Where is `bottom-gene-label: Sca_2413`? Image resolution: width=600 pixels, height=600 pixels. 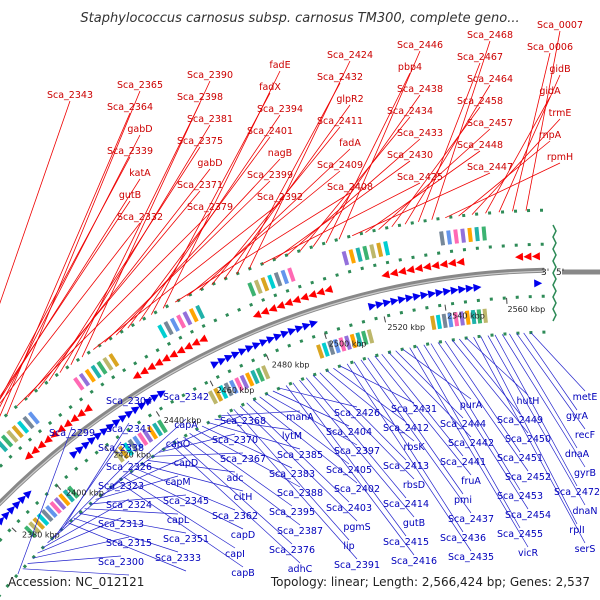
bottom-gene-label: Sca_2413 is located at coordinates (406, 466).